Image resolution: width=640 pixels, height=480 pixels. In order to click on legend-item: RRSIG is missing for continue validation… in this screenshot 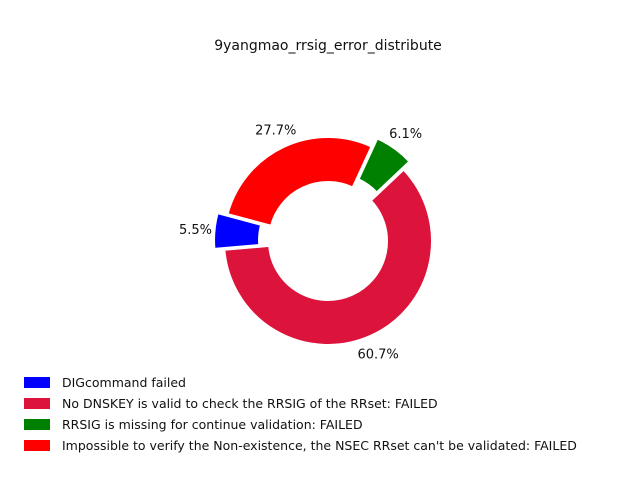, I will do `click(300, 424)`.